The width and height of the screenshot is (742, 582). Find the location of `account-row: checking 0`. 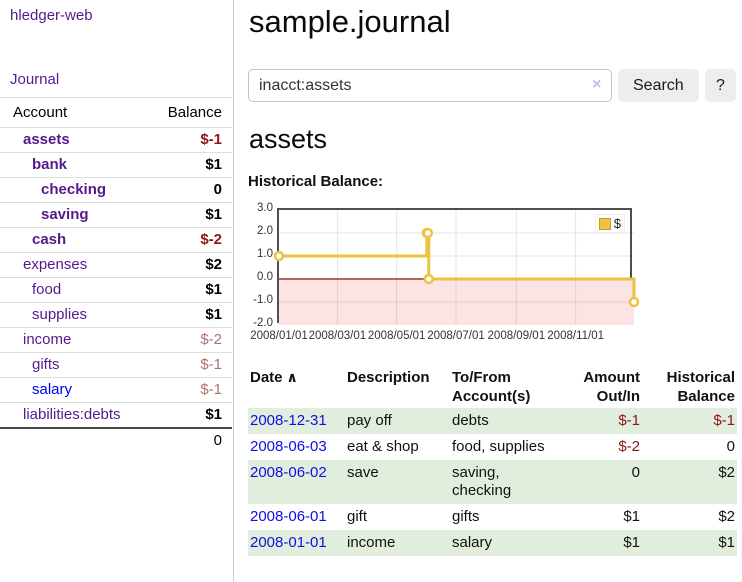

account-row: checking 0 is located at coordinates (116, 190).